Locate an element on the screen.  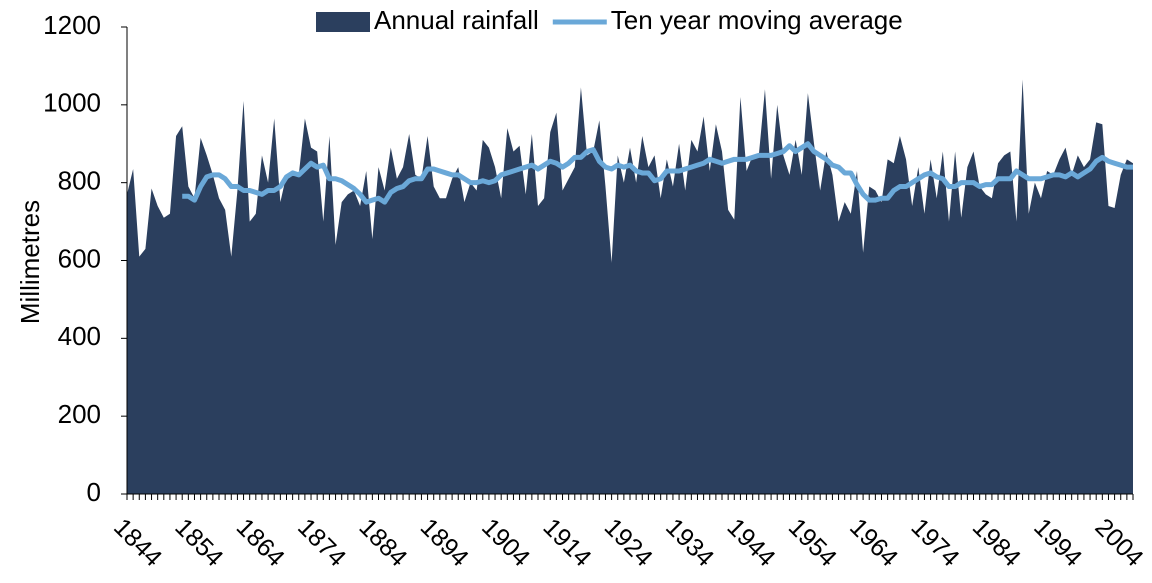
y-tick-label: 800 is located at coordinates (79, 181).